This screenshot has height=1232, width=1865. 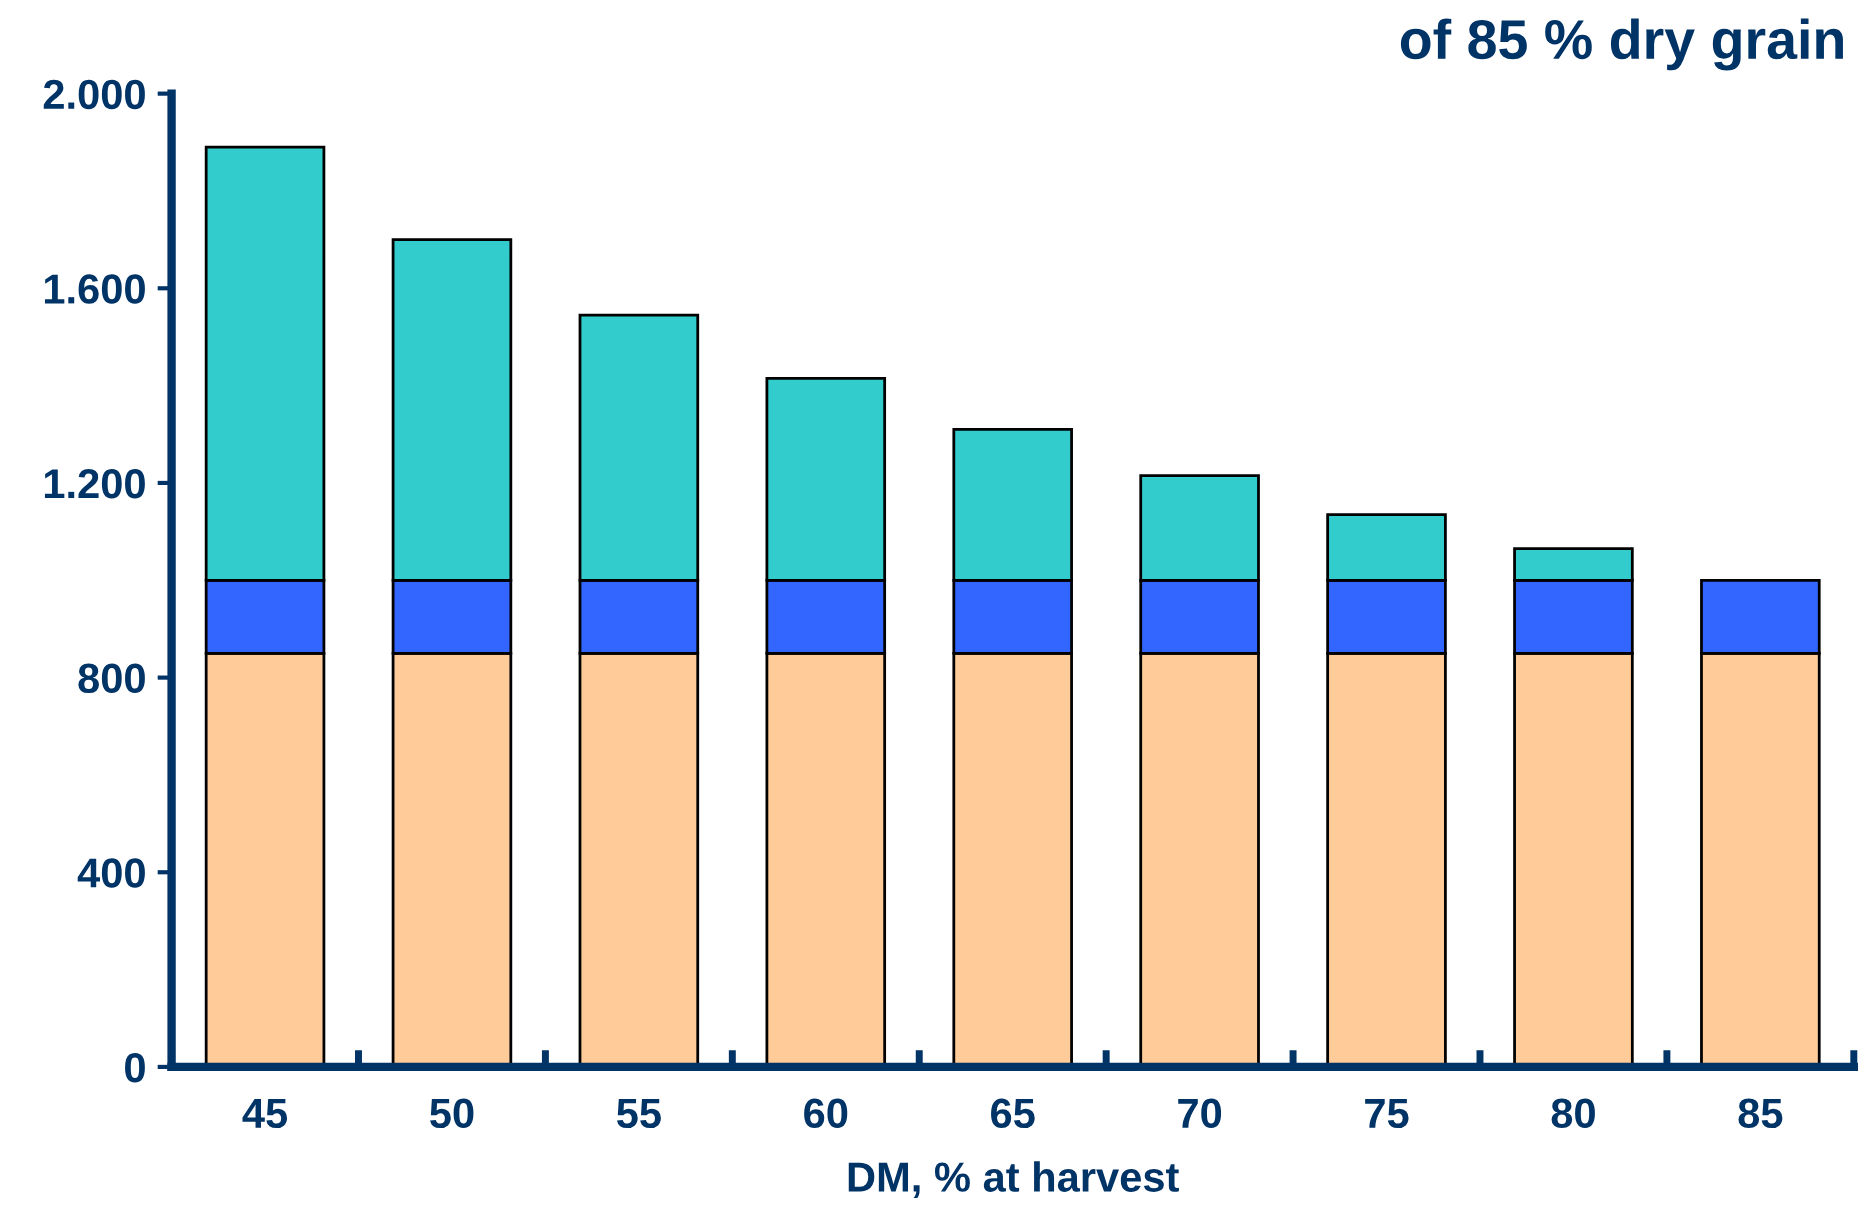 I want to click on y-tick-label: 800, so click(x=111, y=678).